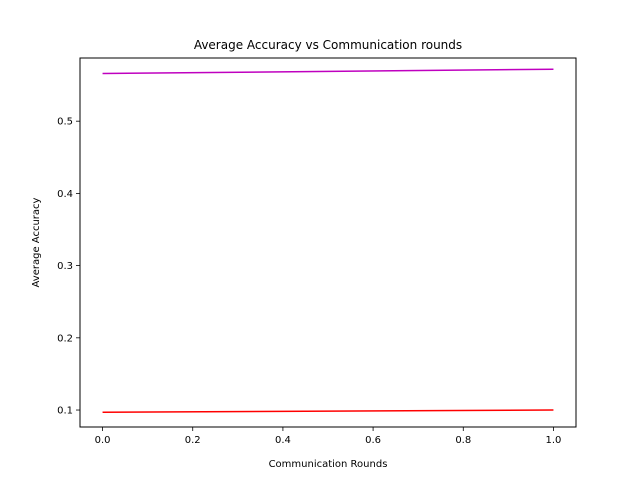 The image size is (640, 485). What do you see at coordinates (65, 411) in the screenshot?
I see `y-tick-label: 0.1` at bounding box center [65, 411].